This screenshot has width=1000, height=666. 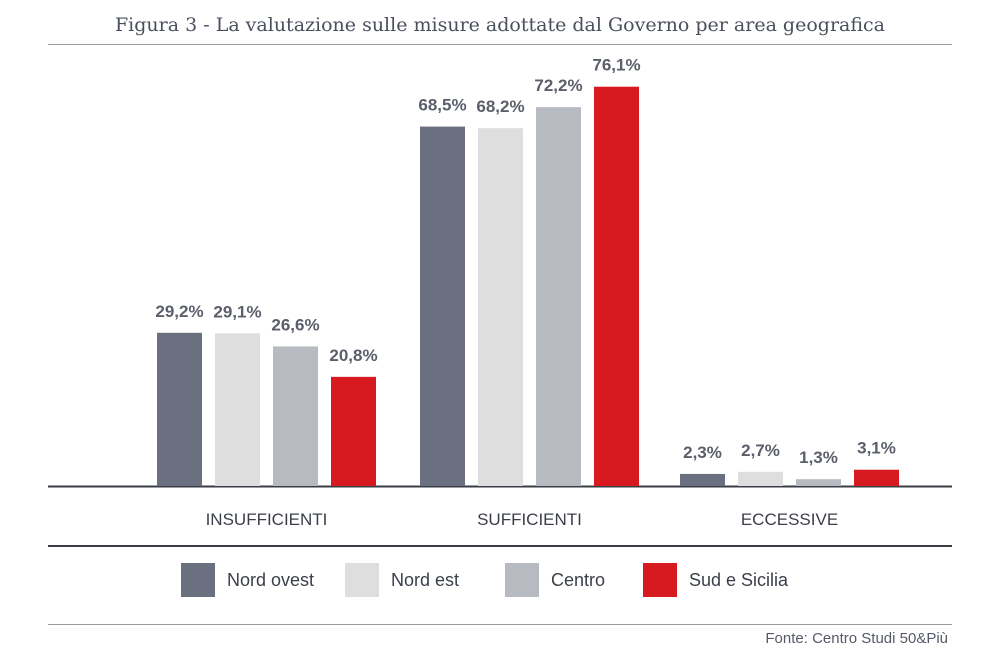 What do you see at coordinates (425, 579) in the screenshot?
I see `legend-label: Nord est` at bounding box center [425, 579].